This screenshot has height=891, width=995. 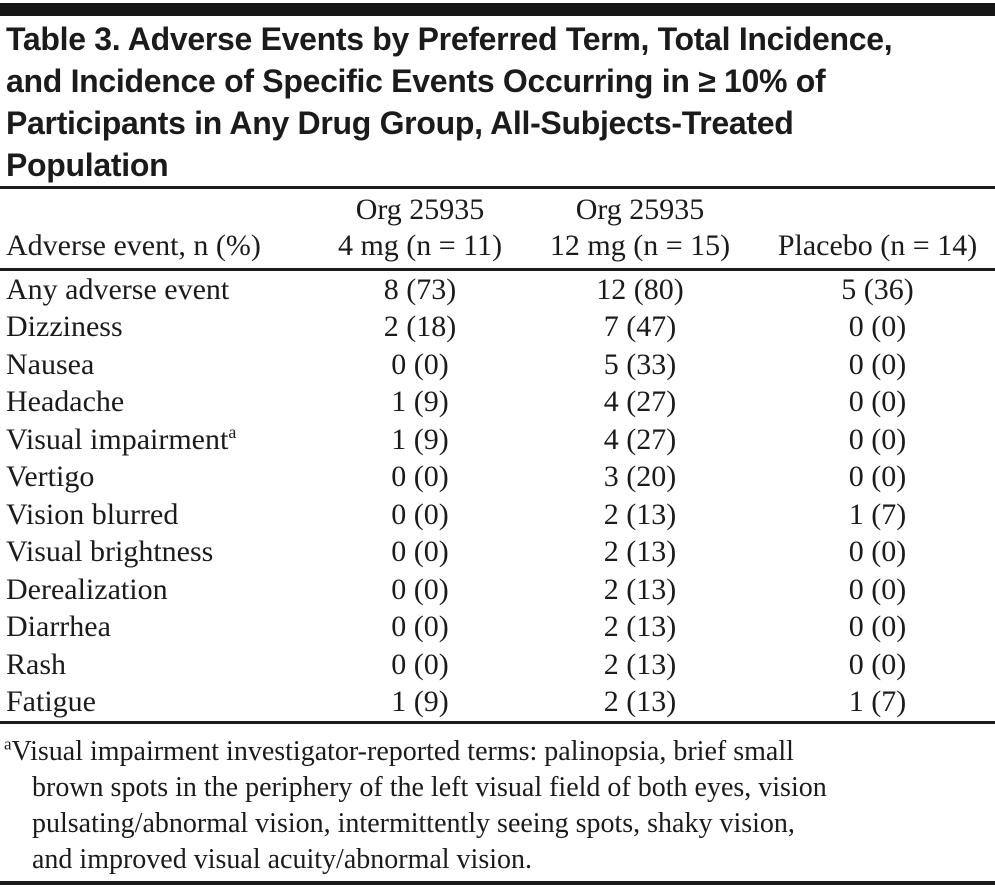 What do you see at coordinates (64, 327) in the screenshot?
I see `cell-event-name: Dizziness` at bounding box center [64, 327].